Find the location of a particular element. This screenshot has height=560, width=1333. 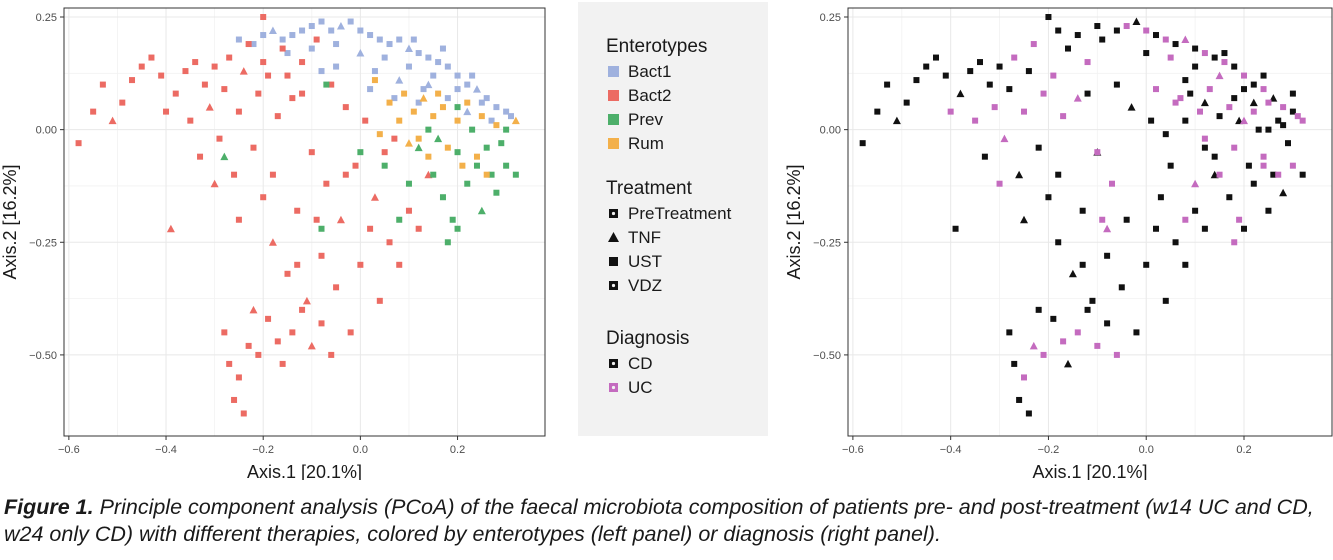

y-tick-label: 0.00 is located at coordinates (46, 131).